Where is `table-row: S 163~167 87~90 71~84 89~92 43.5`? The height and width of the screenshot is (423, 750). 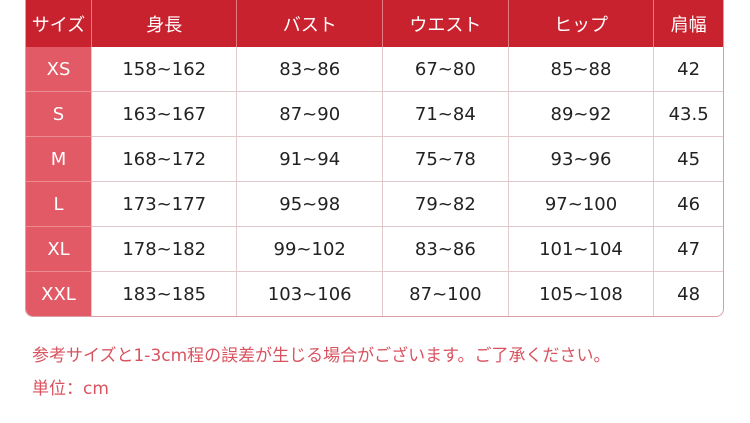
table-row: S 163~167 87~90 71~84 89~92 43.5 is located at coordinates (374, 114).